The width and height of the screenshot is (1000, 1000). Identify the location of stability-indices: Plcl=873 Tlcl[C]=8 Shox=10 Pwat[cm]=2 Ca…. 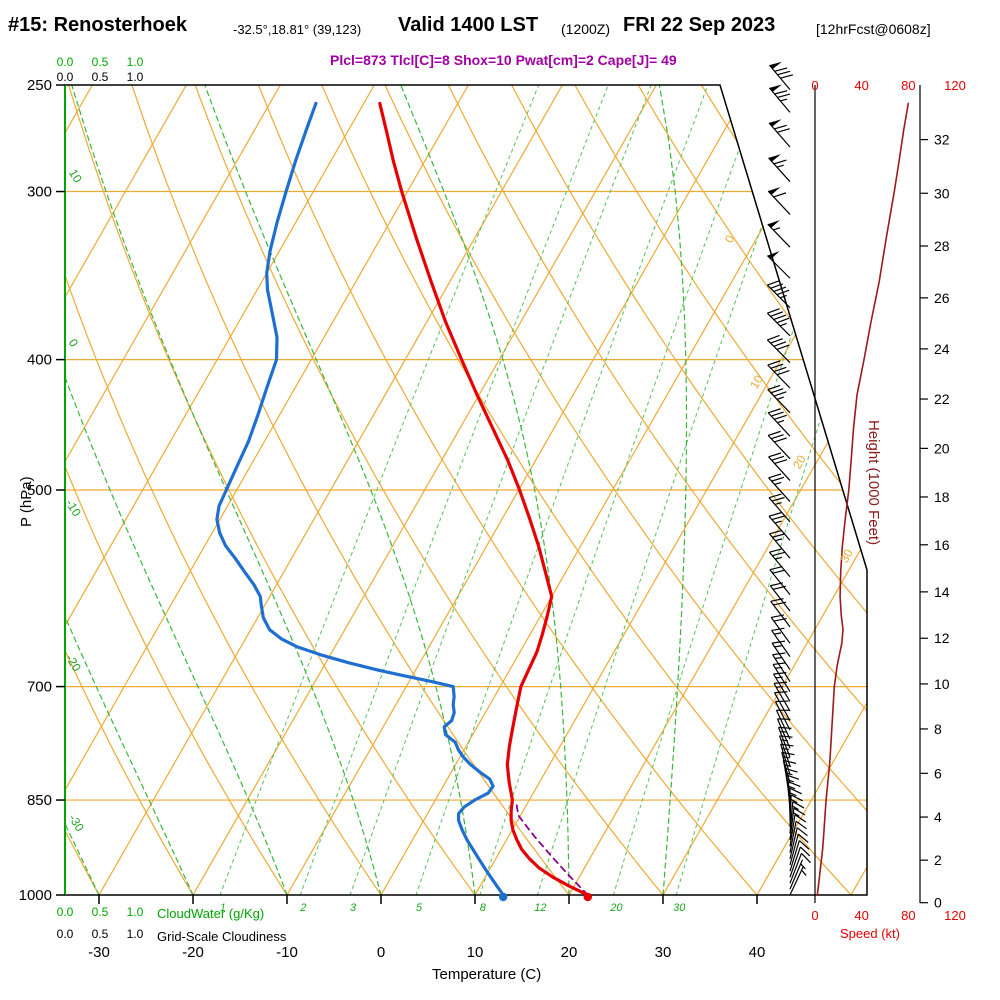
(503, 60).